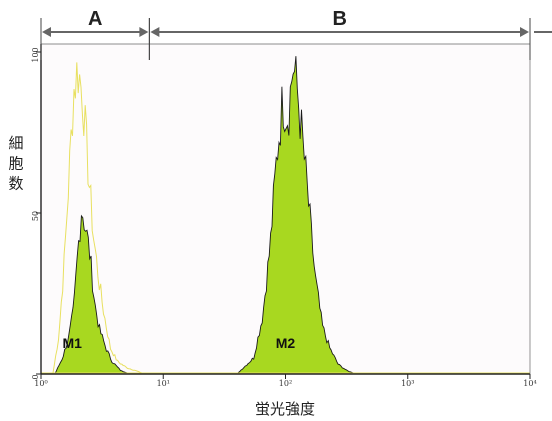  Describe the element at coordinates (339, 34) in the screenshot. I see `gate-region-b: B` at that location.